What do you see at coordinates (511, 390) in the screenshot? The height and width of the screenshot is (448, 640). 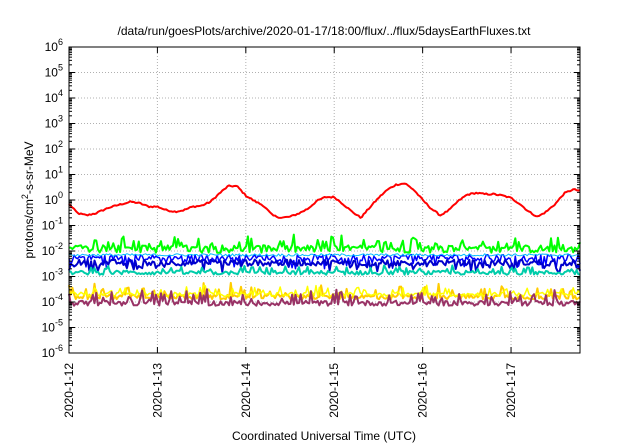 I see `x-tick-label: 2020-1-17` at bounding box center [511, 390].